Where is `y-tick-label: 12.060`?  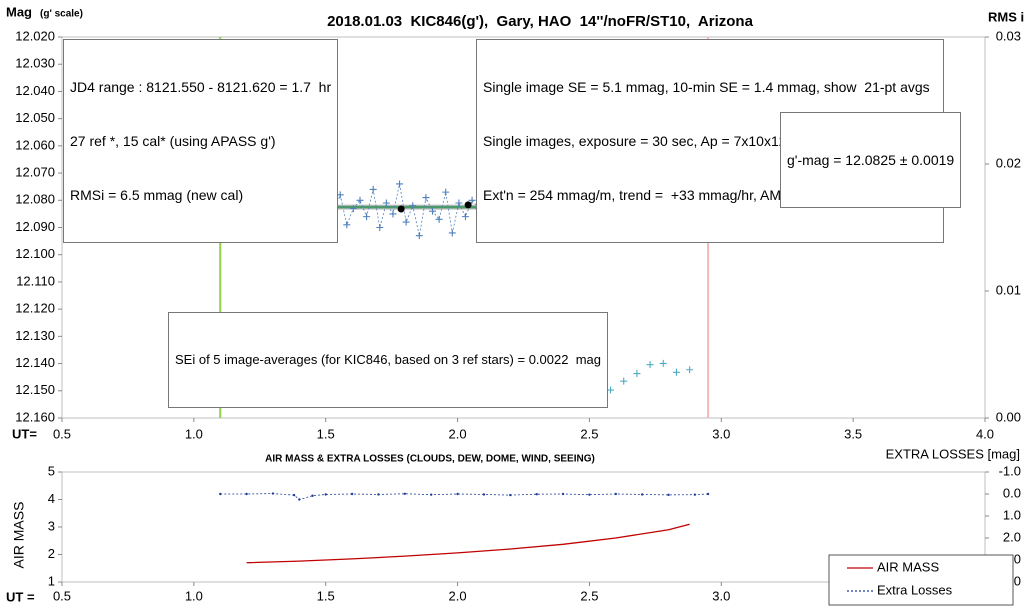 y-tick-label: 12.060 is located at coordinates (35, 144).